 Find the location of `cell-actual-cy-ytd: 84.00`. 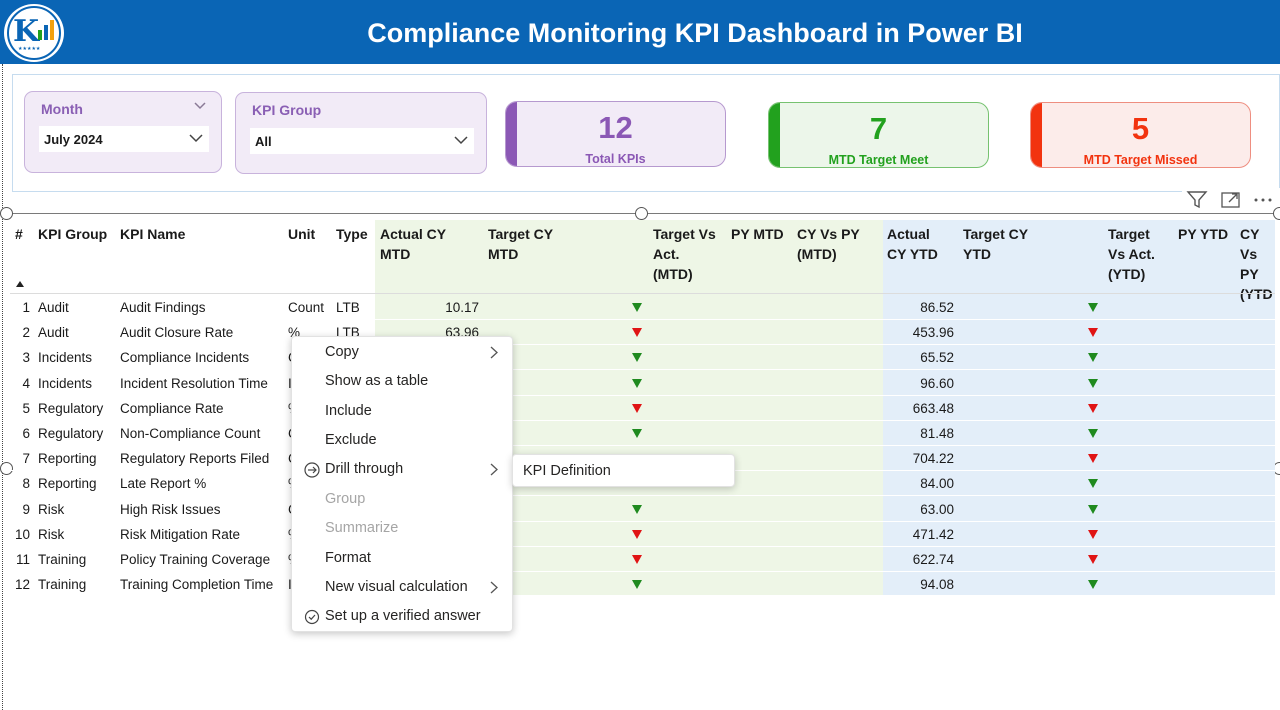

cell-actual-cy-ytd: 84.00 is located at coordinates (937, 484).